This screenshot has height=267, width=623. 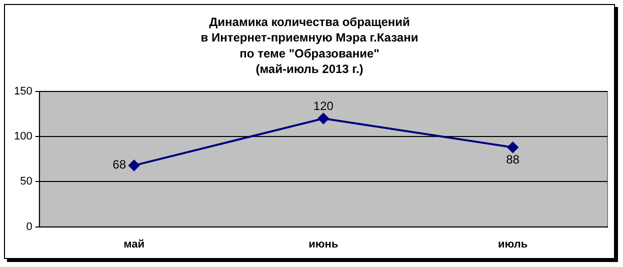 What do you see at coordinates (309, 45) in the screenshot?
I see `chart-title: Динамика количества обращений в Интернет-приемную Мэра г.Казани по теме "Образование" (май-июль 2013 г.)` at bounding box center [309, 45].